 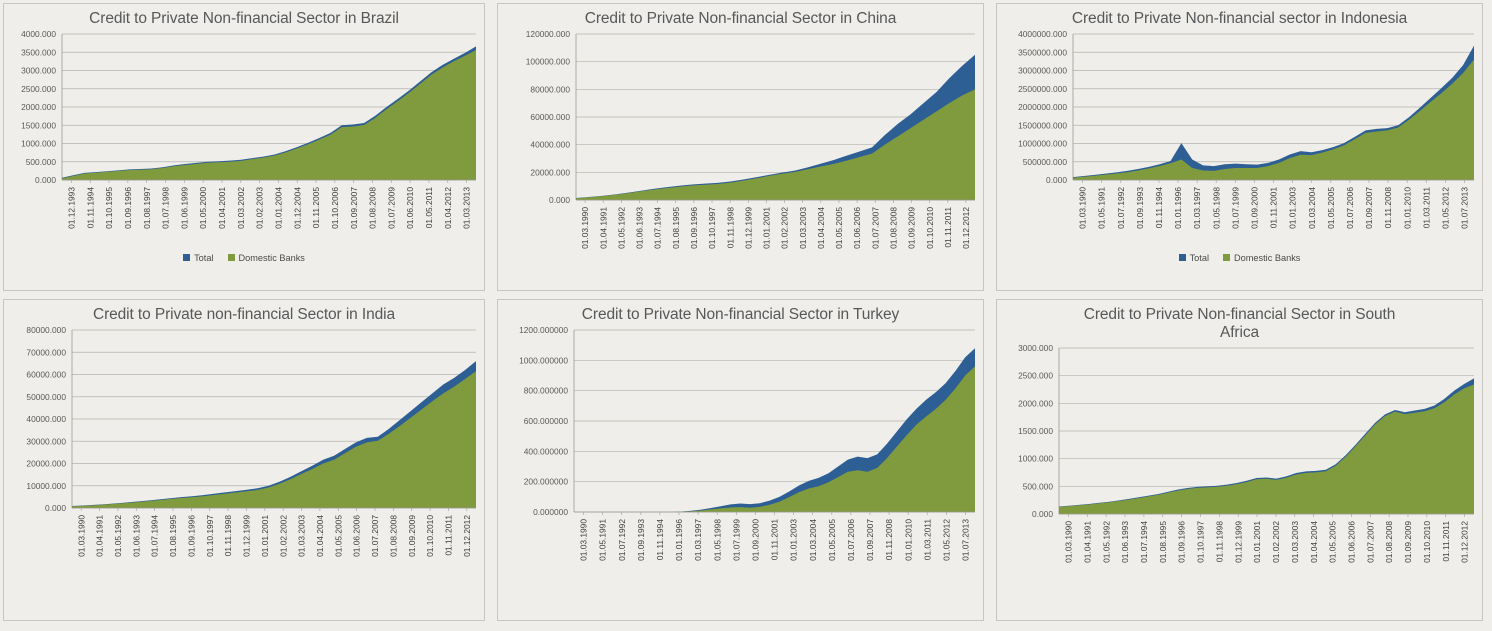 I want to click on x-axis-tick-label: 01.05.1998, so click(x=717, y=540).